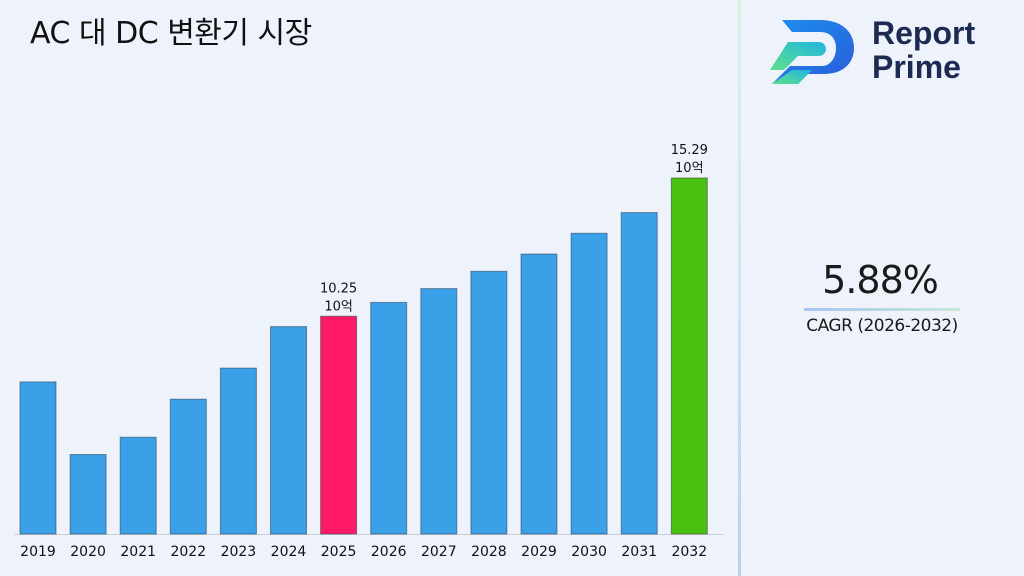  I want to click on data-label-value-2025: 10.25, so click(338, 288).